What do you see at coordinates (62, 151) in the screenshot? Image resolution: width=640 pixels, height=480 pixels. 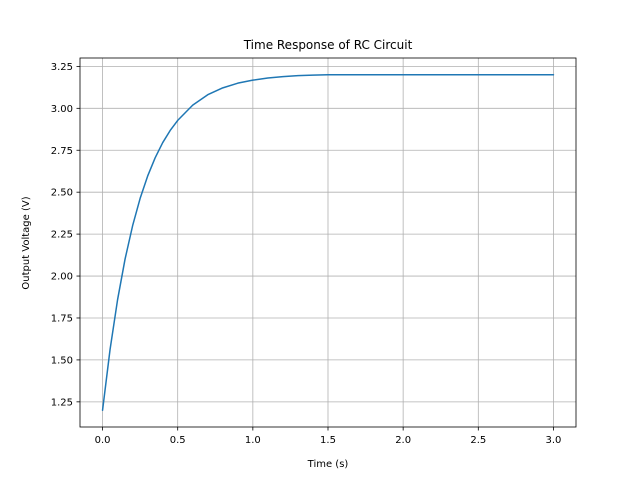 I see `y-tick-label: 2.75` at bounding box center [62, 151].